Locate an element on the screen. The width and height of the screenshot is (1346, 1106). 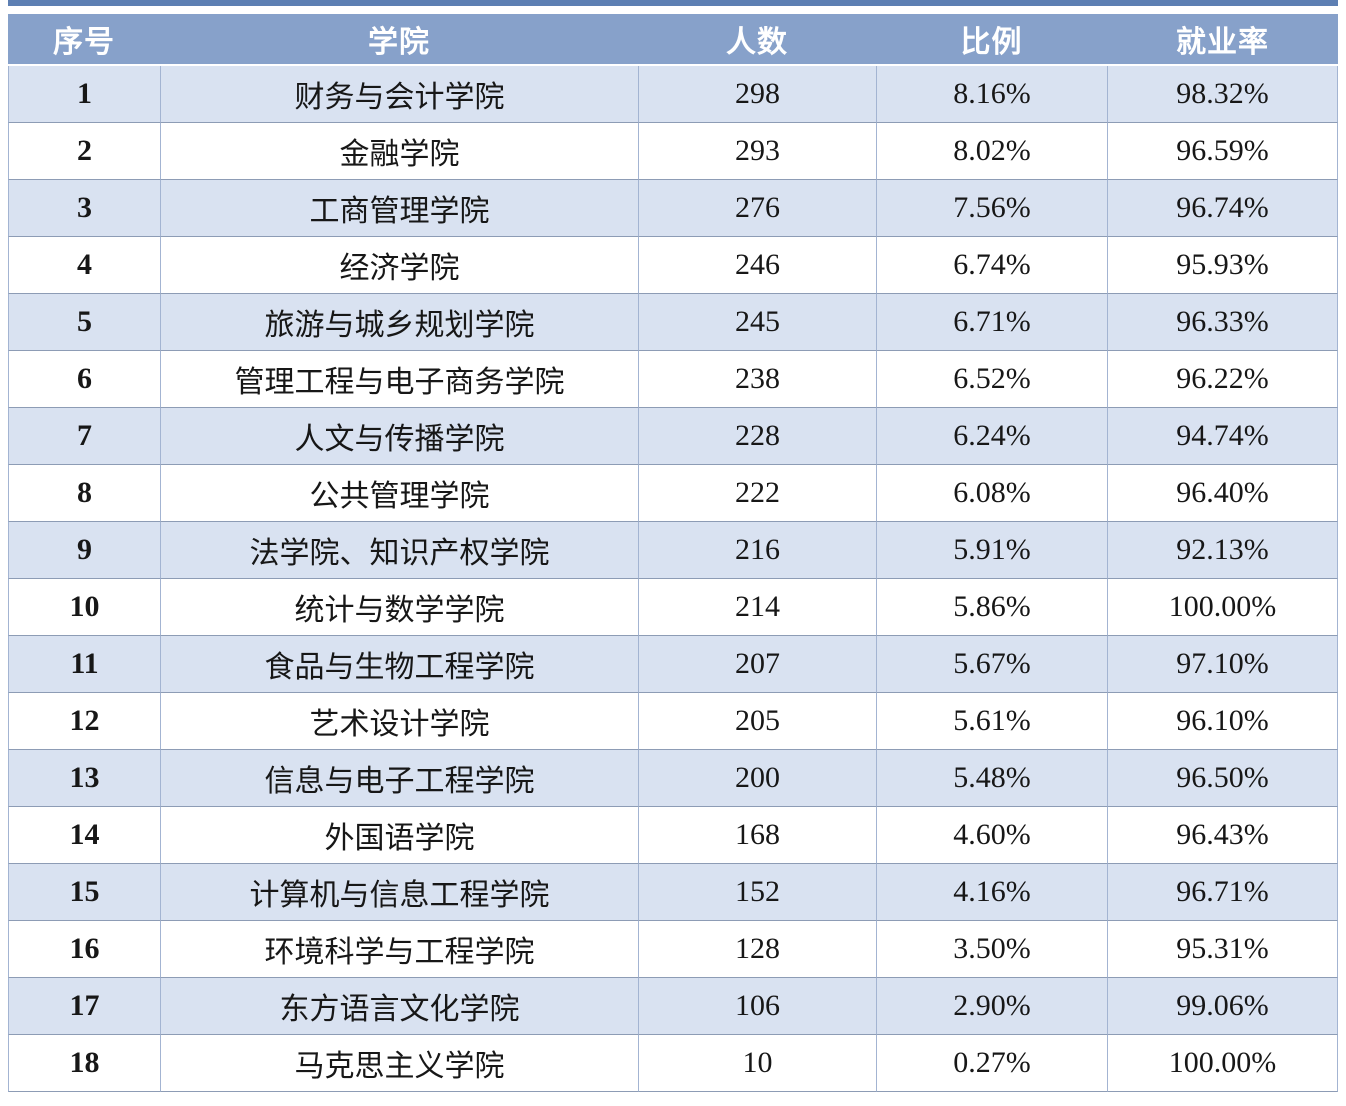
table-row: 10 统计与数学学院 214 5.86% 100.00% is located at coordinates (673, 607).